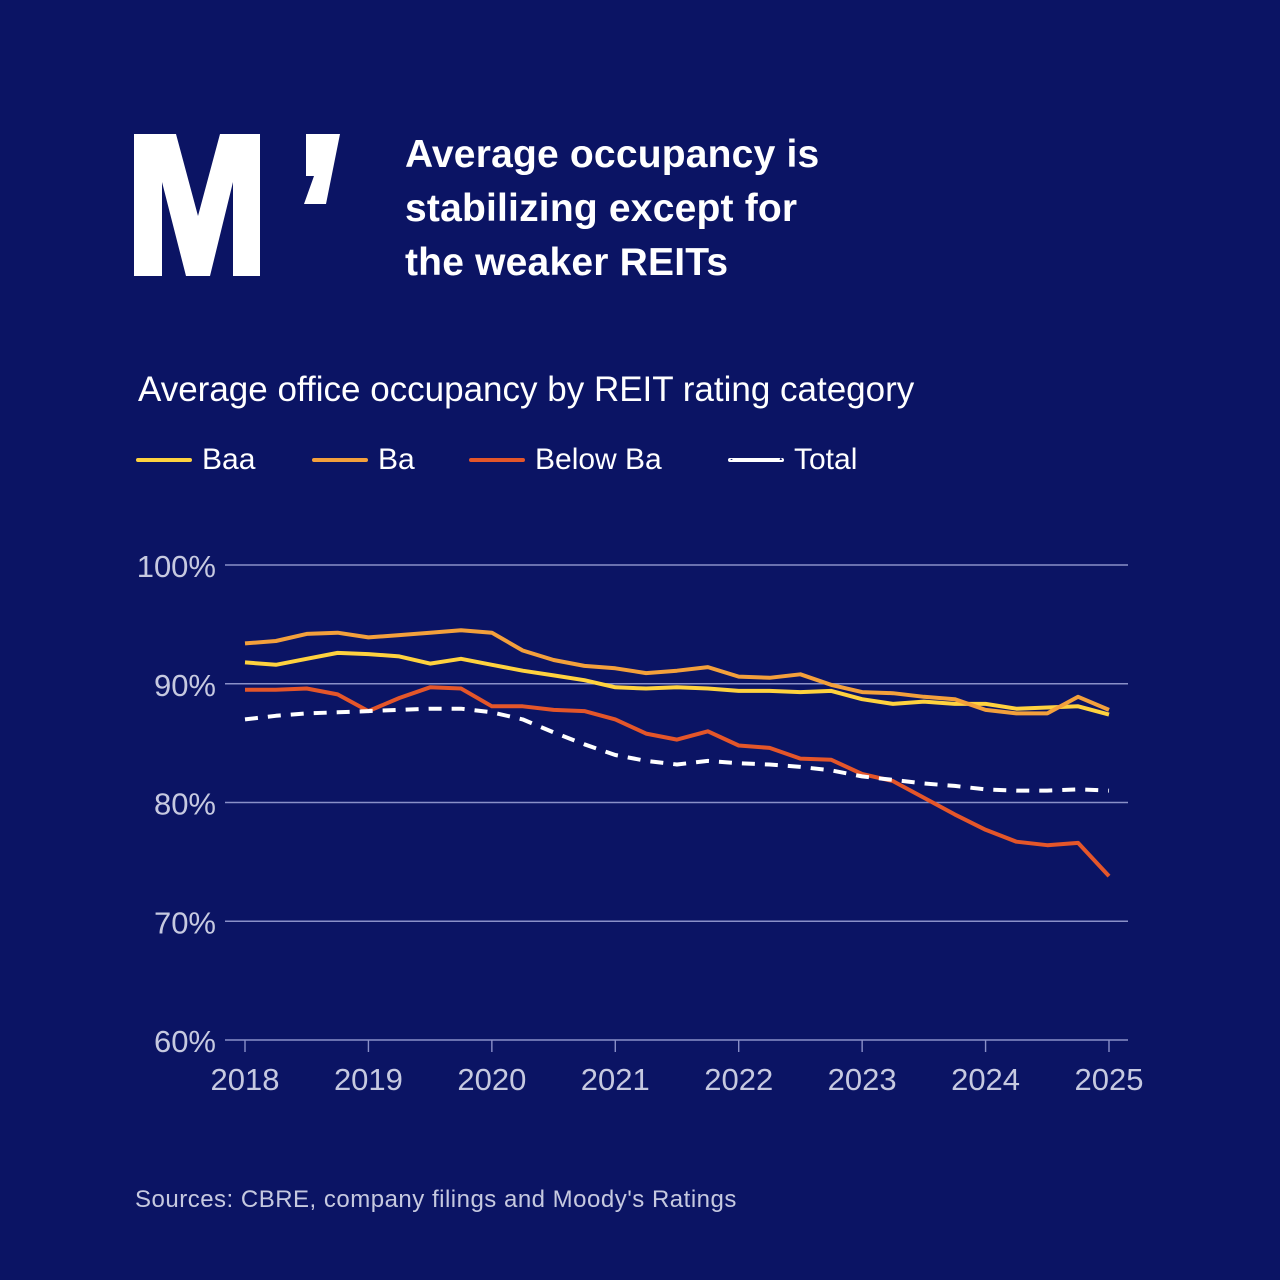 The image size is (1280, 1280). I want to click on x-axis, so click(677, 1046).